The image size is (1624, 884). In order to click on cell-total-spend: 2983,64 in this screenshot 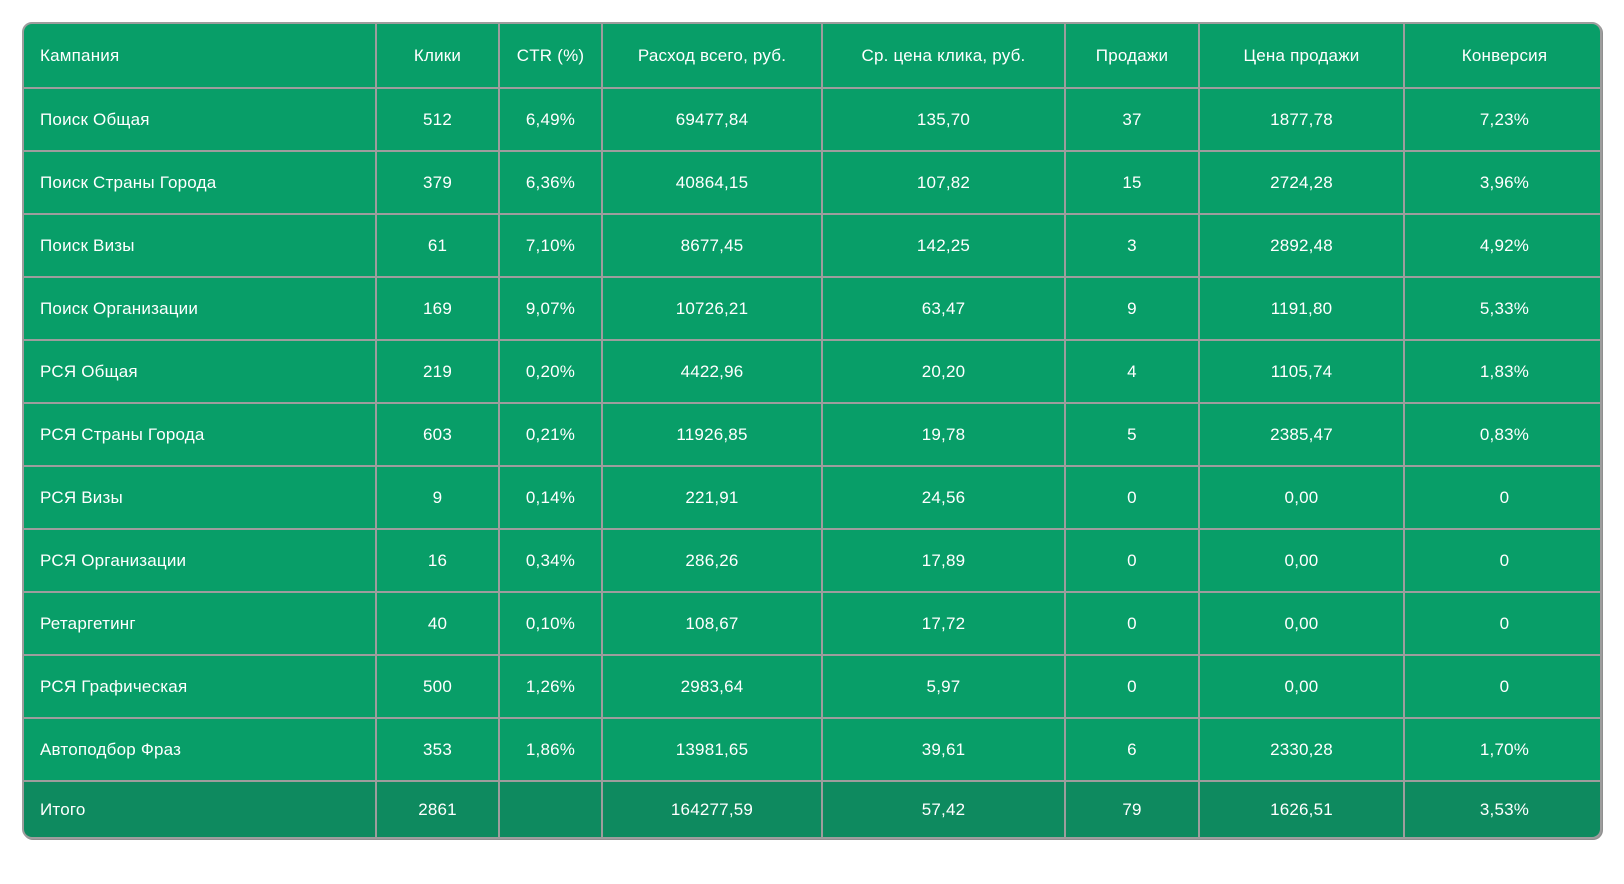, I will do `click(712, 686)`.